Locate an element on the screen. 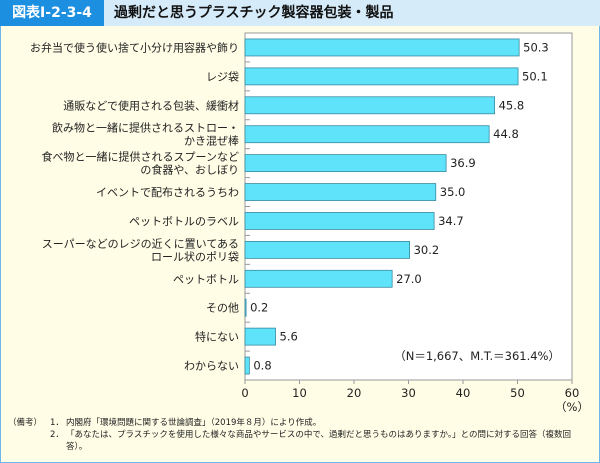 This screenshot has width=600, height=463. x-unit: （%） is located at coordinates (572, 407).